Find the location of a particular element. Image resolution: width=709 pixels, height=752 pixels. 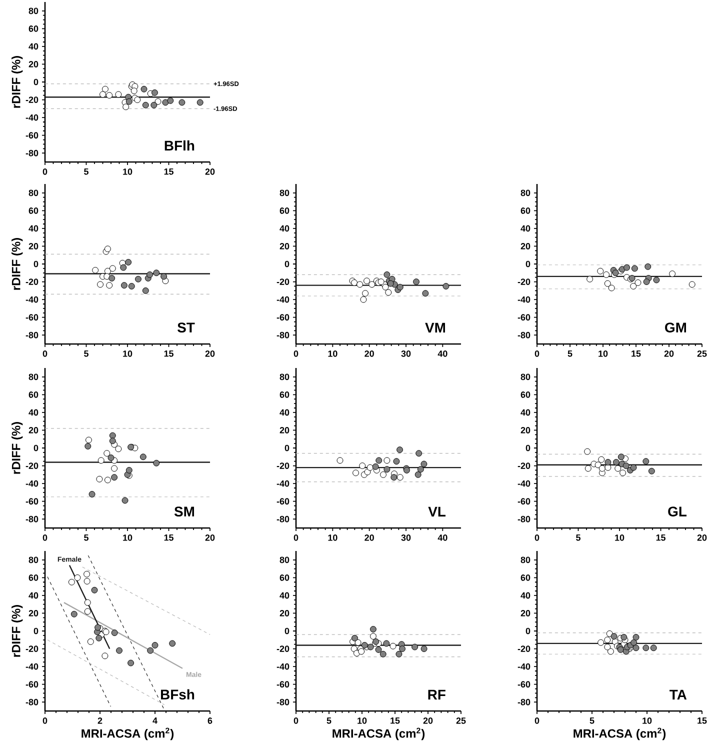

x-axis-title: MRI-ACSA (cm$^{2}$) is located at coordinates (620, 734).